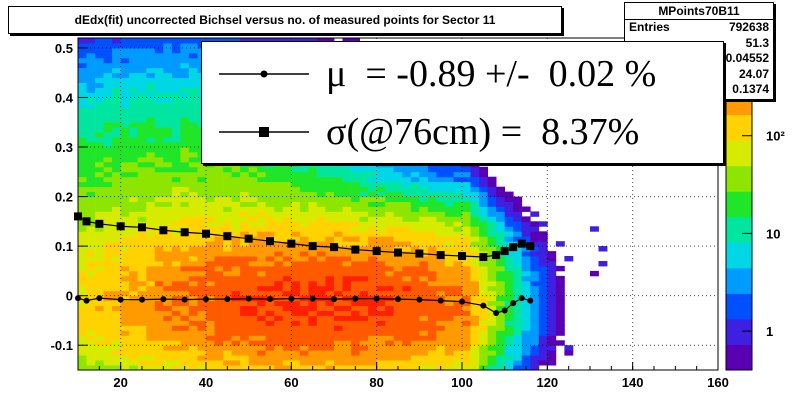 The height and width of the screenshot is (412, 799). What do you see at coordinates (547, 382) in the screenshot?
I see `x-tick-label: 120` at bounding box center [547, 382].